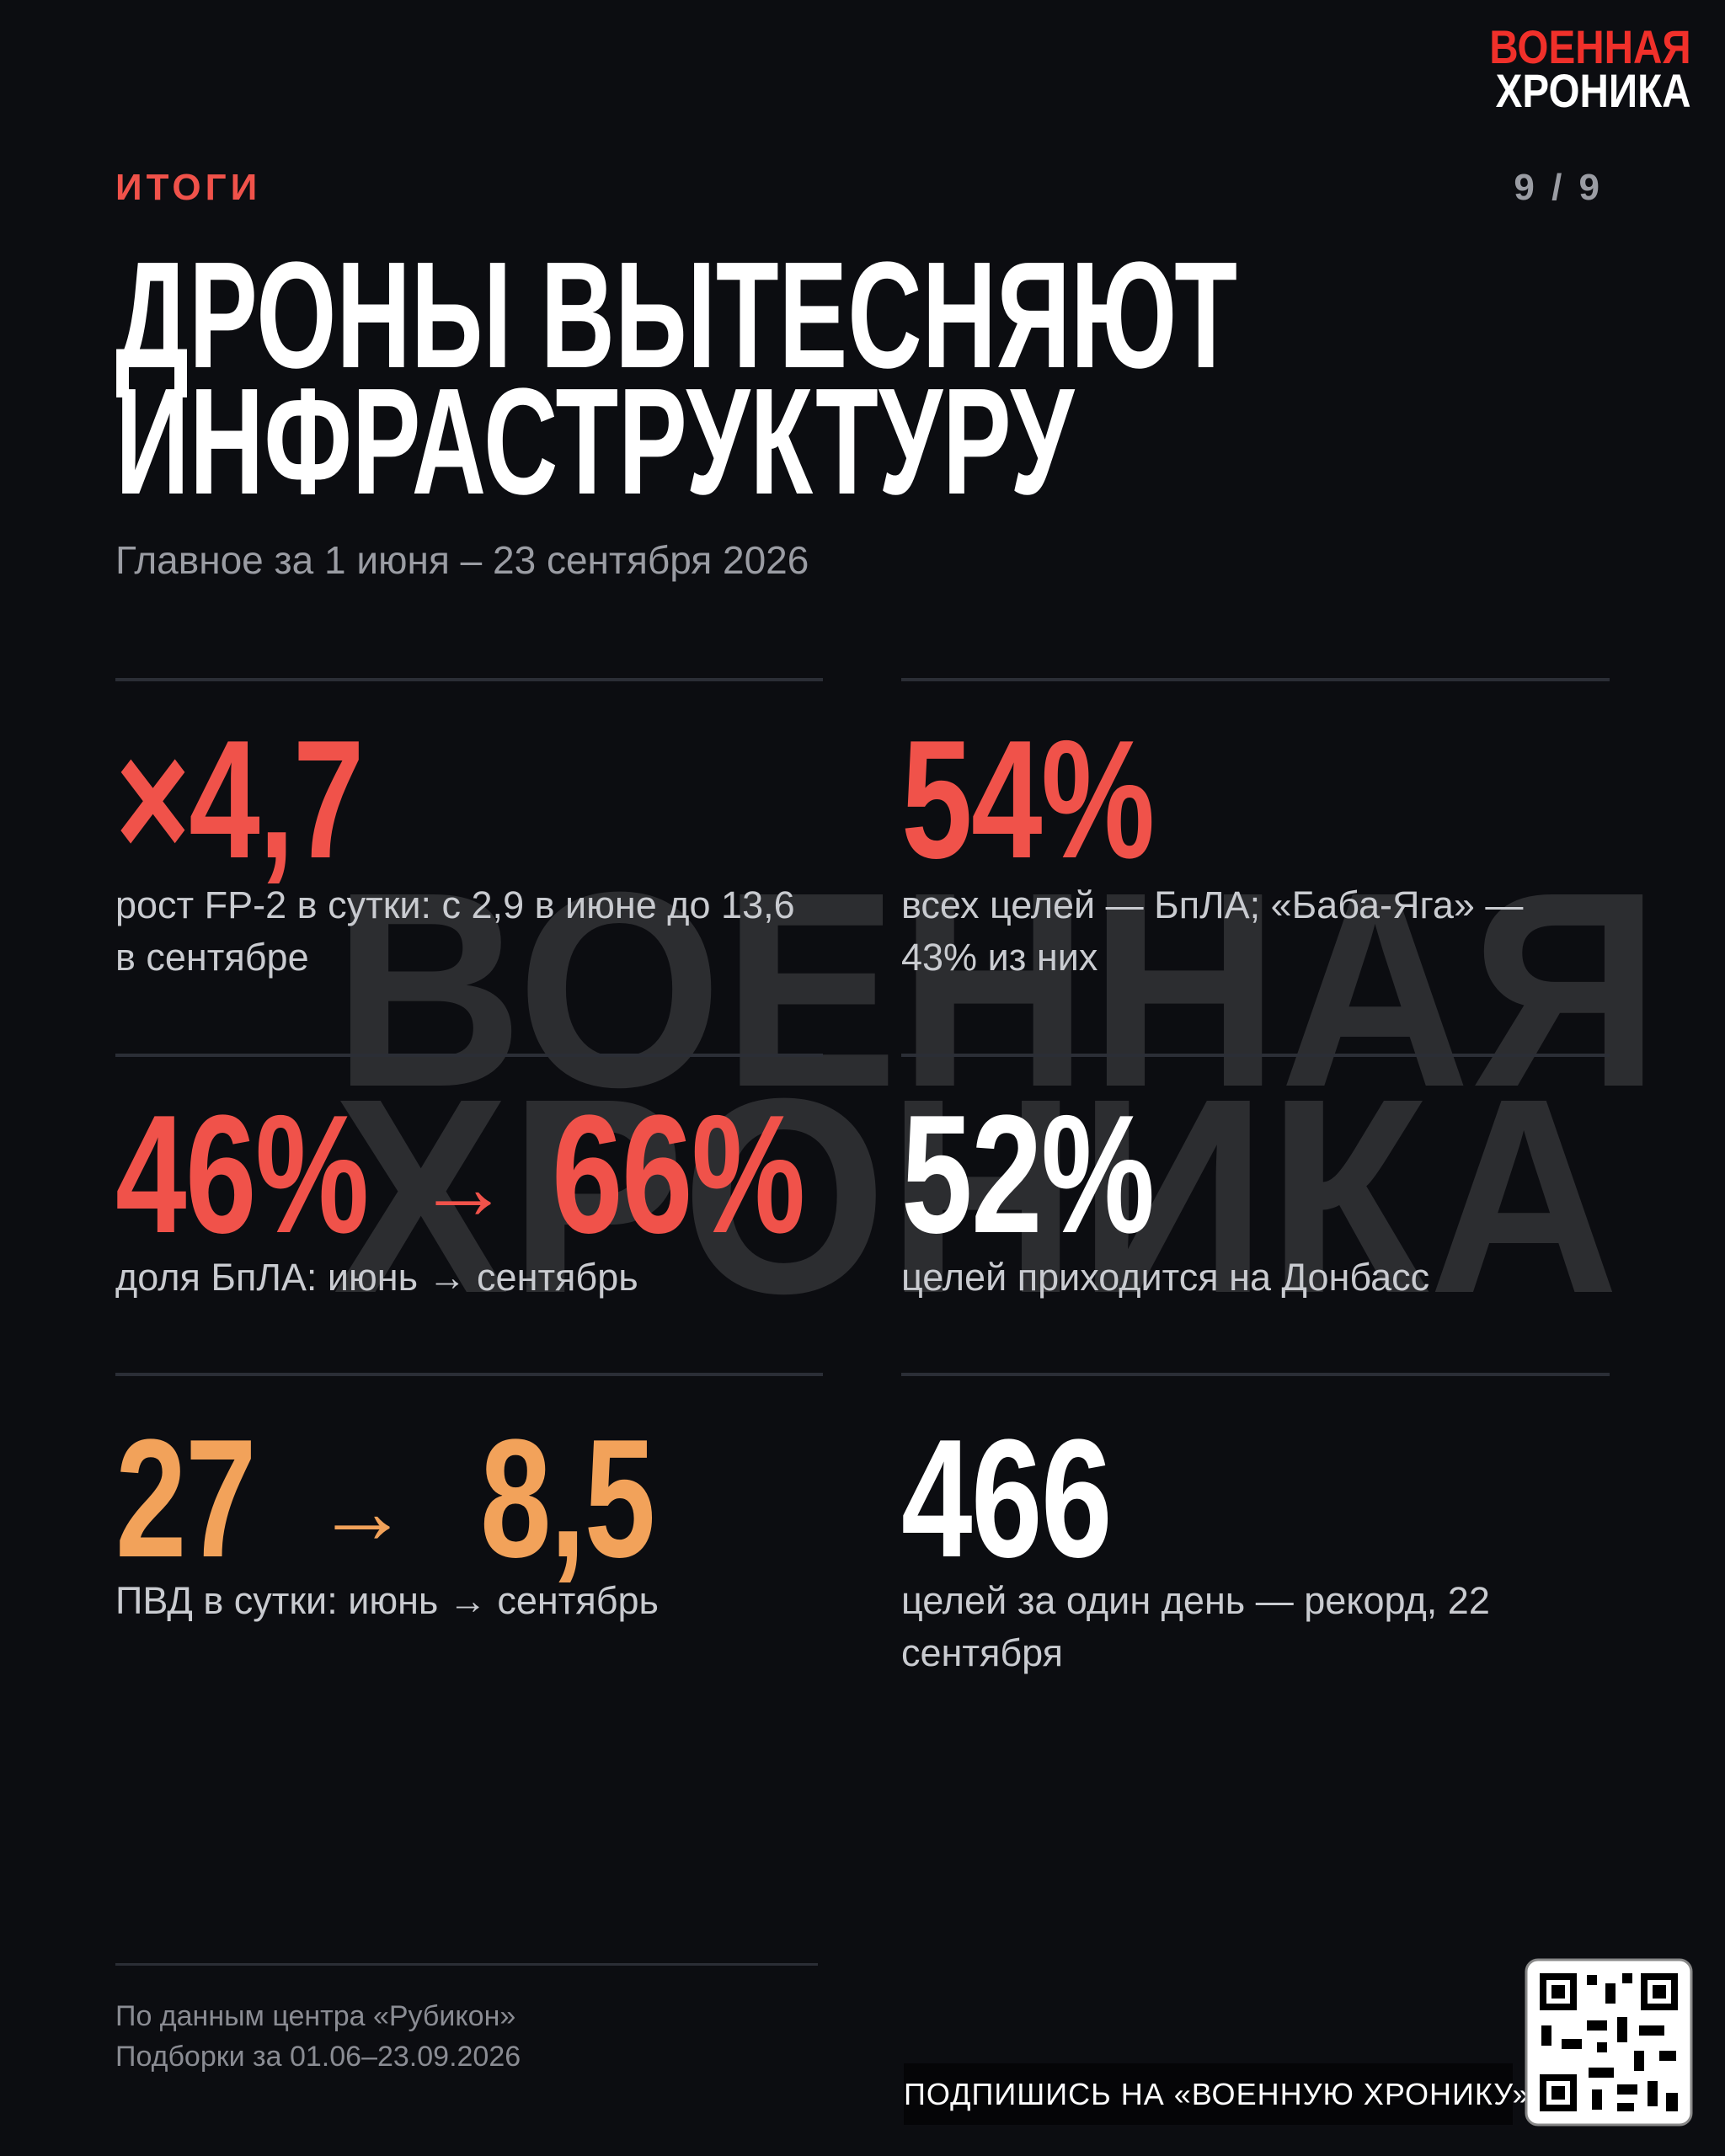 The image size is (1725, 2156). Describe the element at coordinates (462, 560) in the screenshot. I see `subtitle: Главное за 1 июня – 23 сентября 2026` at that location.